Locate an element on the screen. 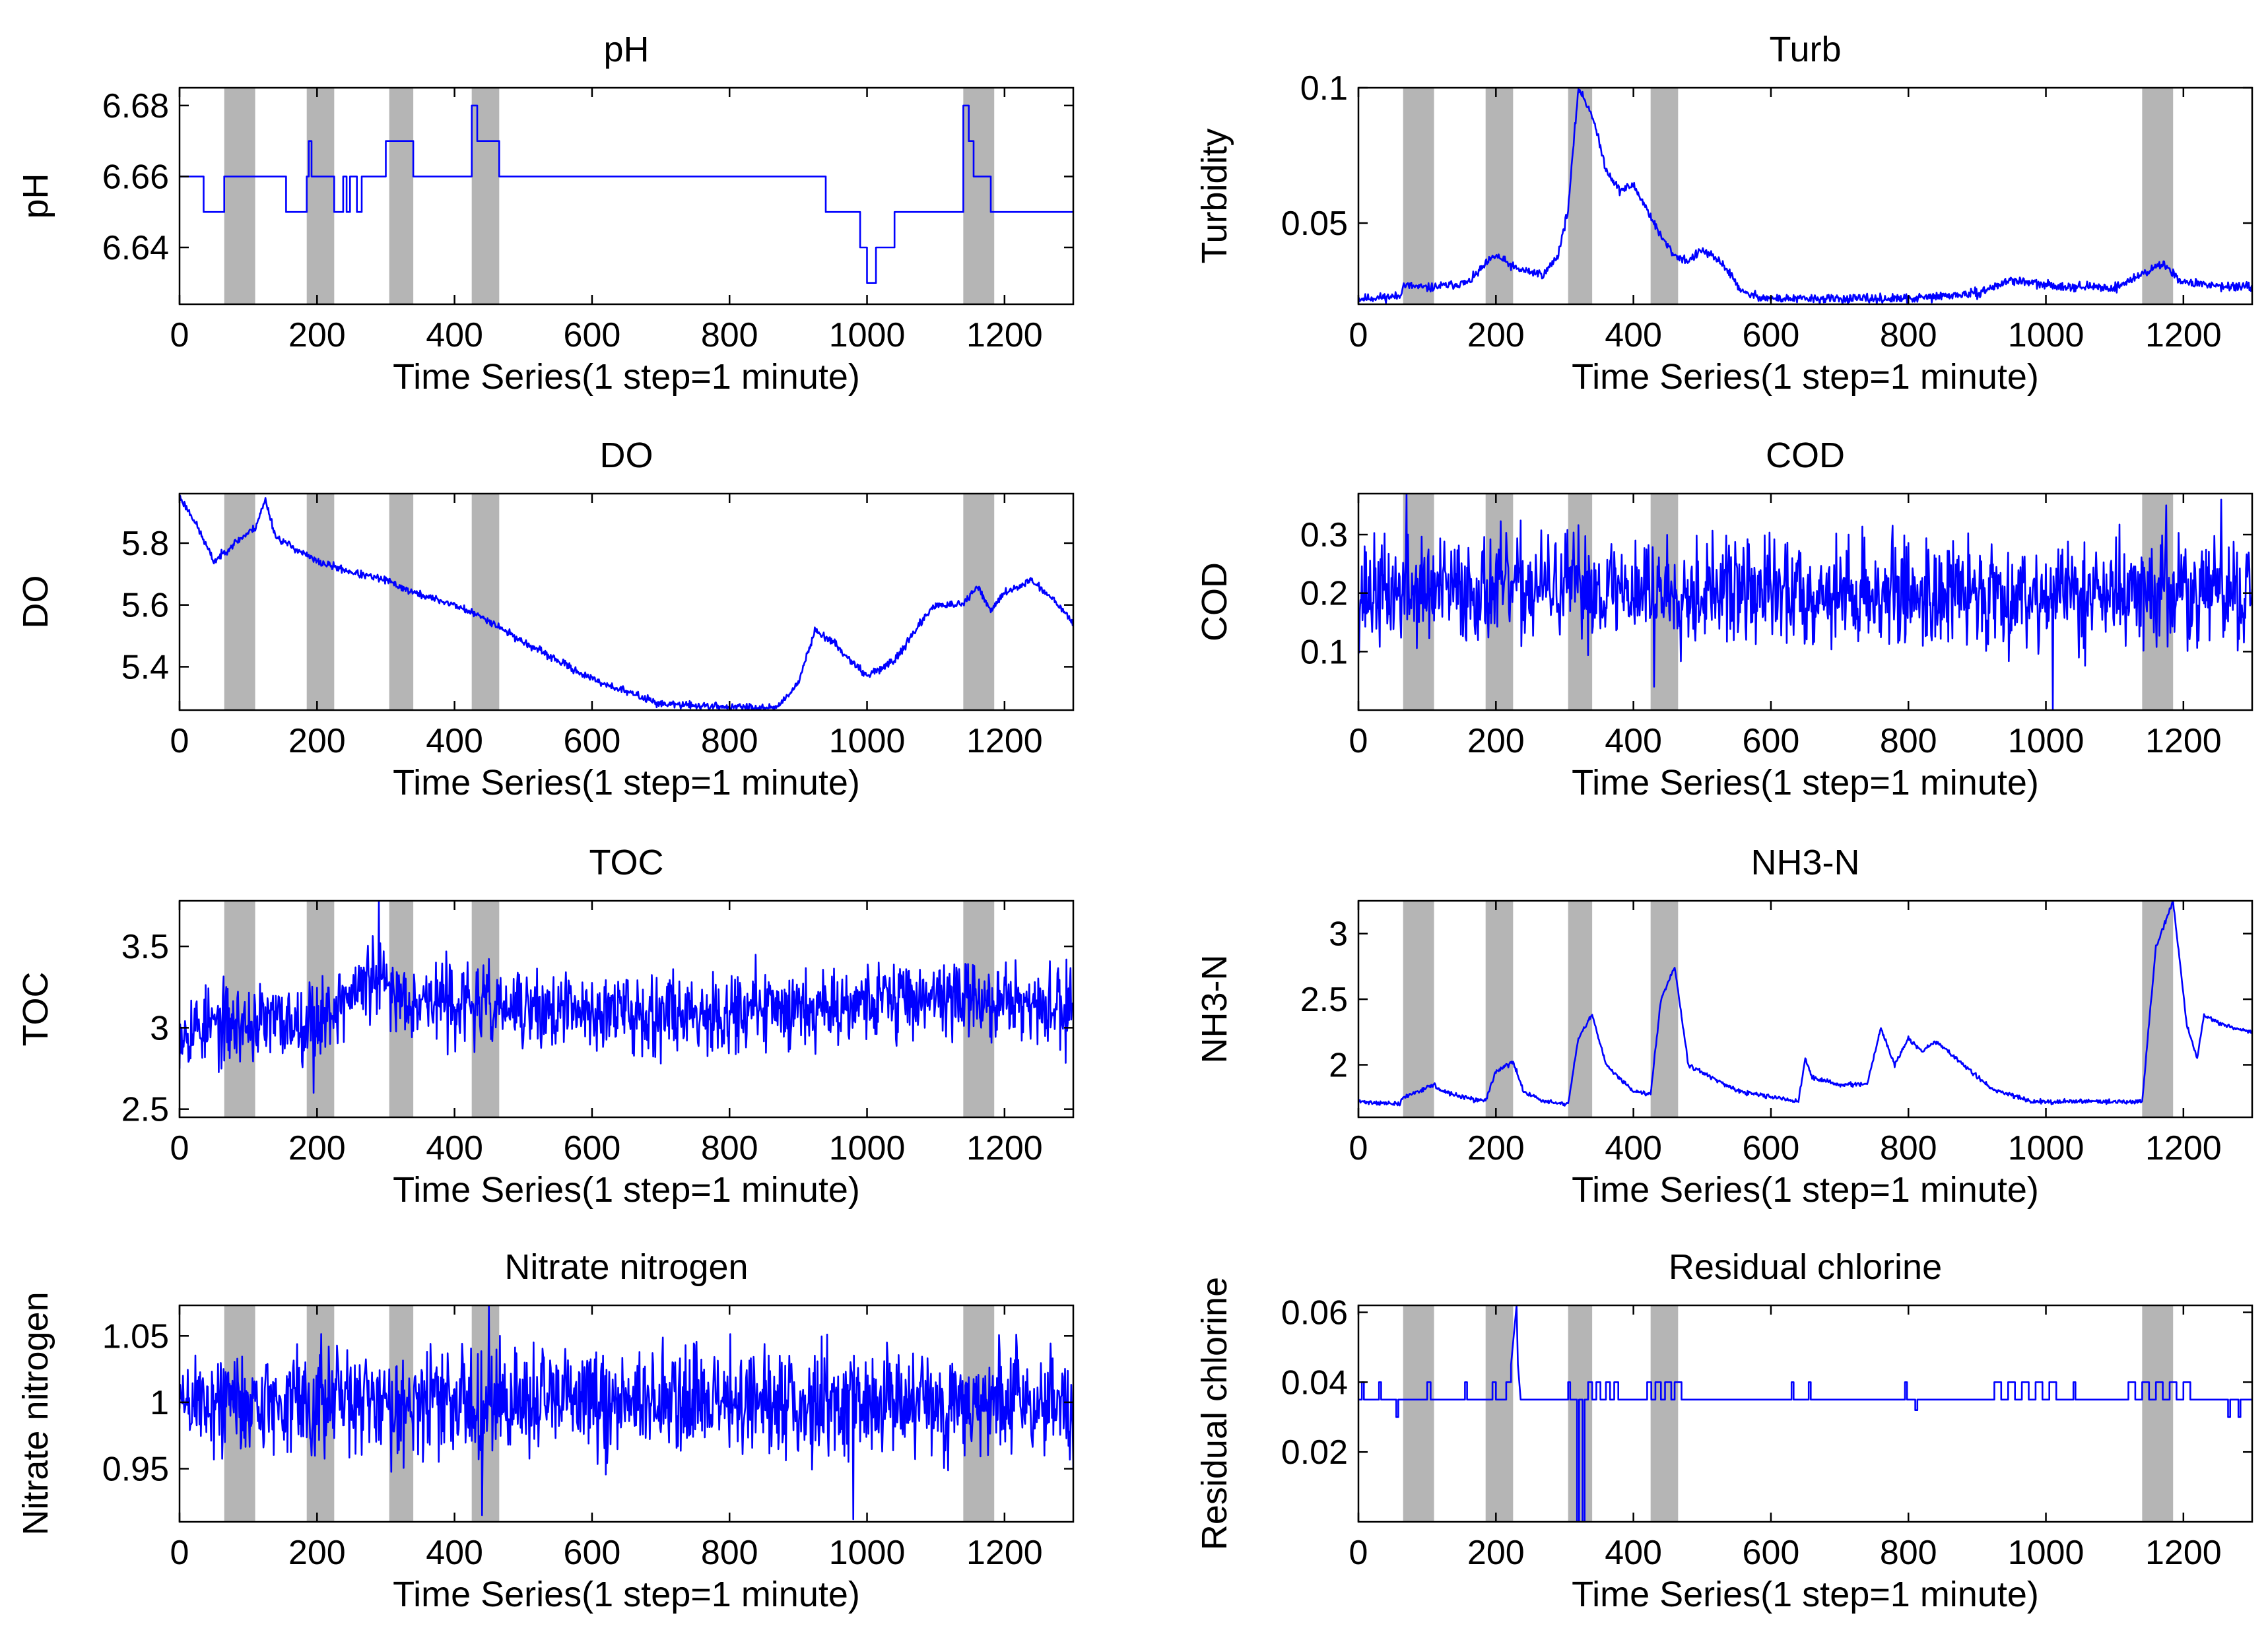  subplot-title: DO is located at coordinates (626, 456).